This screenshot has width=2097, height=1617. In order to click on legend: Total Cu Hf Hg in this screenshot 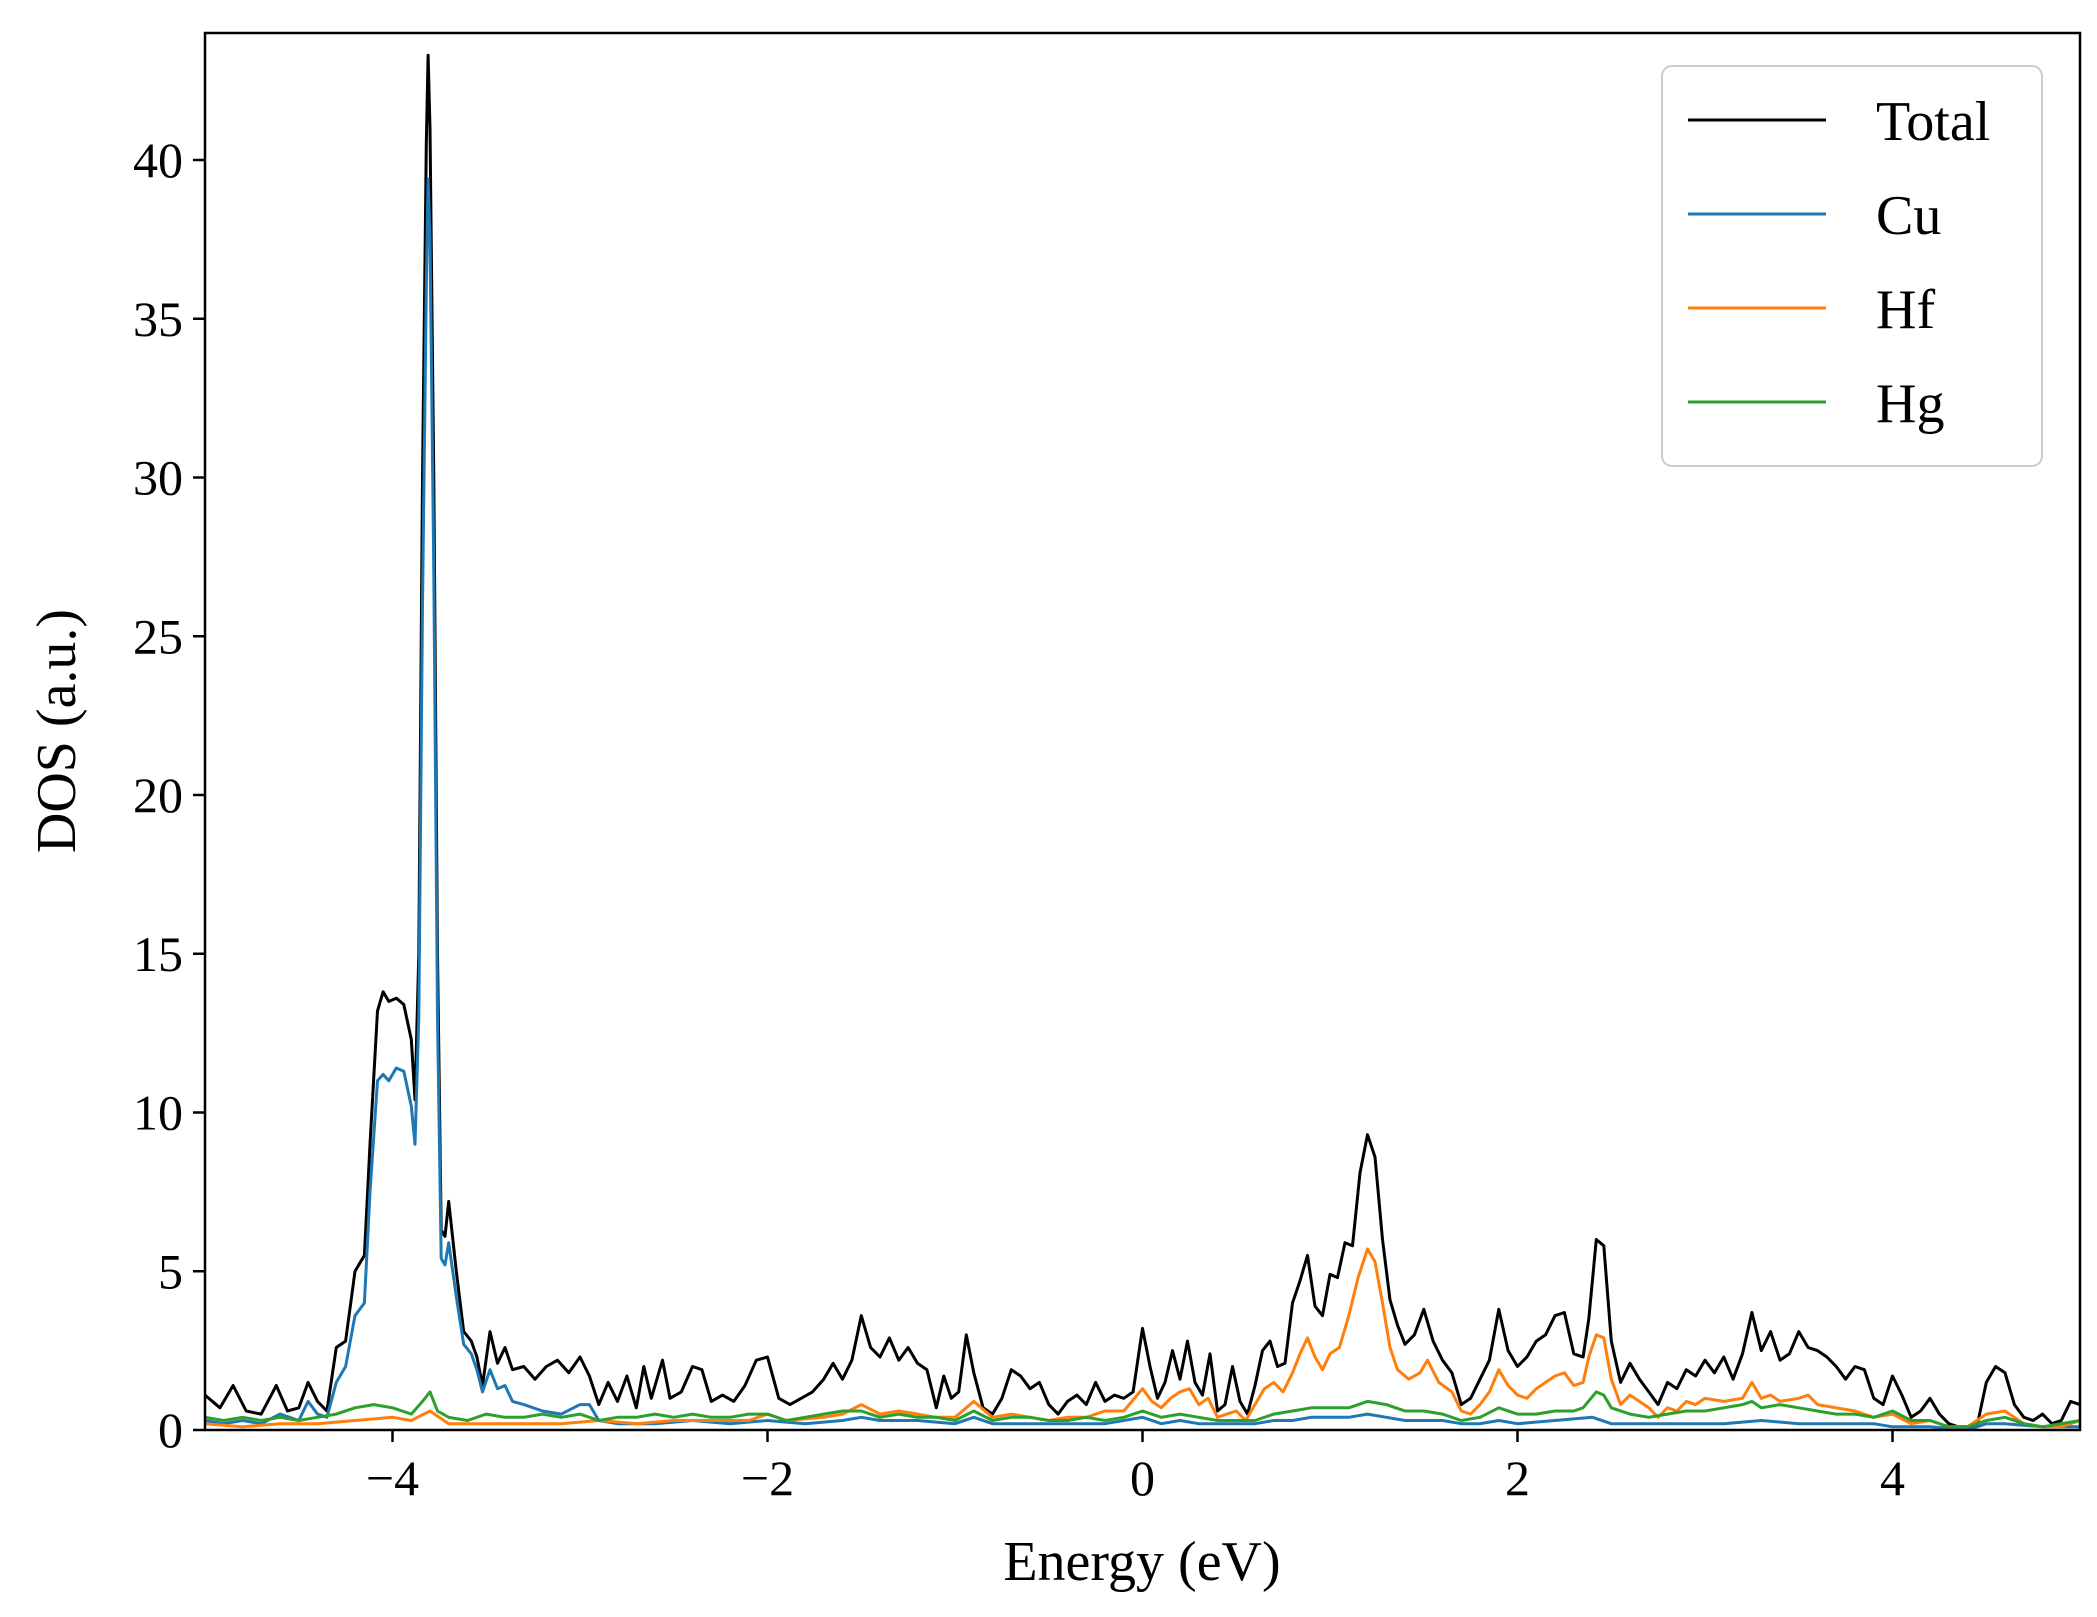, I will do `click(1852, 266)`.